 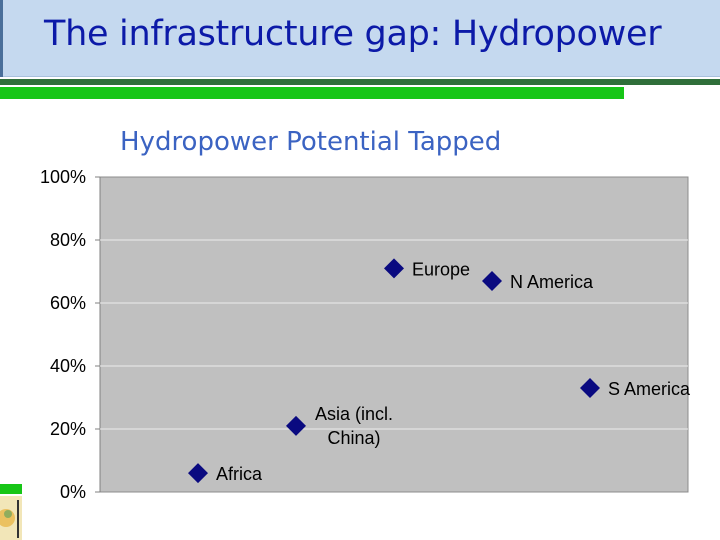 What do you see at coordinates (1, 38) in the screenshot?
I see `title-bar-edge` at bounding box center [1, 38].